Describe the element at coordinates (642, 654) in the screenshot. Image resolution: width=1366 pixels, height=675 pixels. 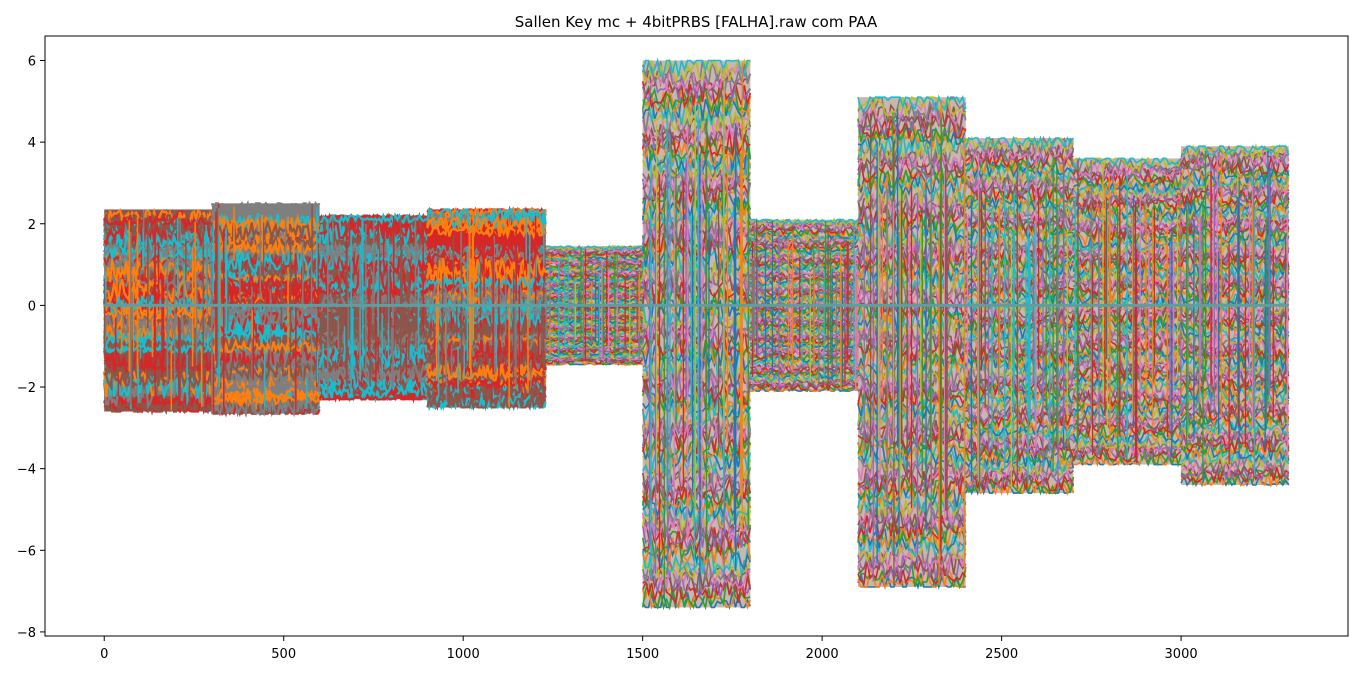
I see `x-tick-label: 1500` at that location.